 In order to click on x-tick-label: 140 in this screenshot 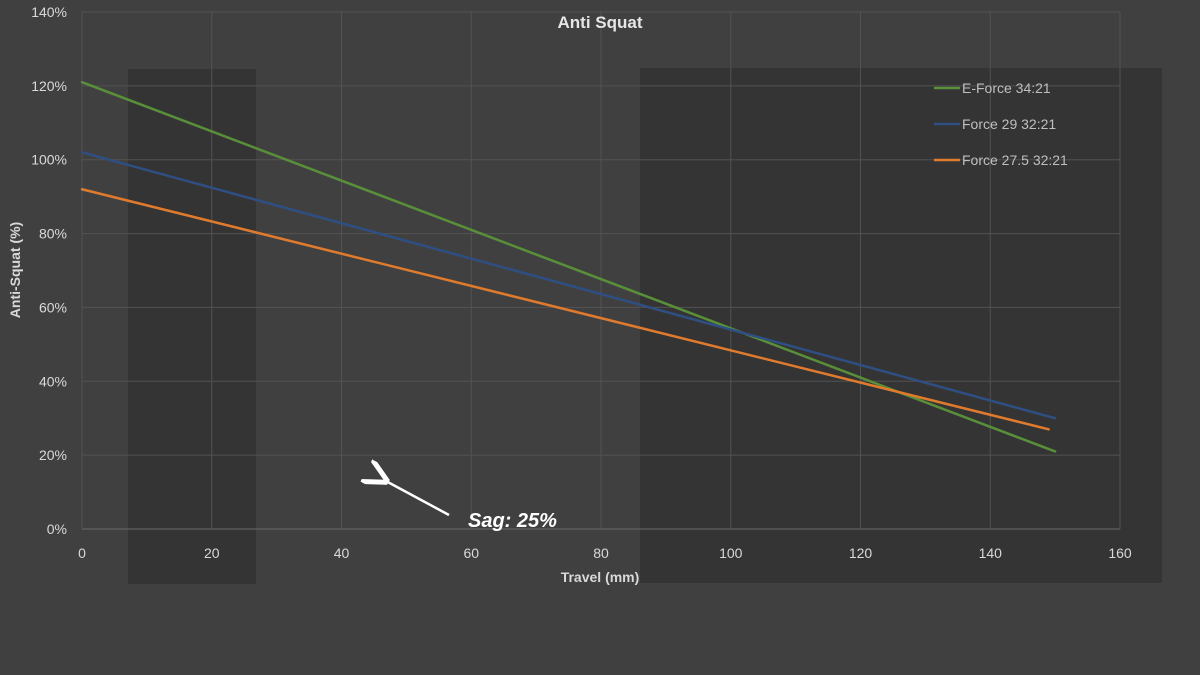, I will do `click(991, 553)`.